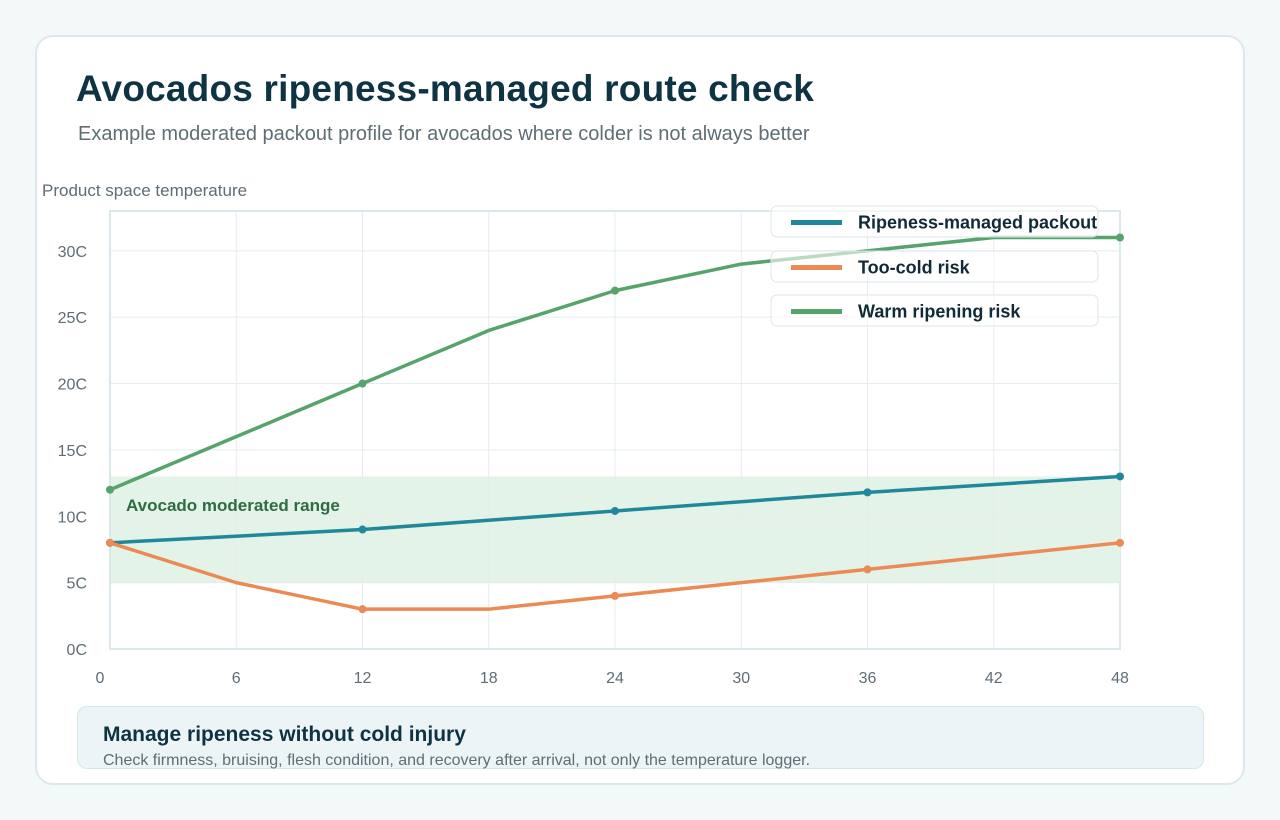  I want to click on x-tick-label: 30, so click(741, 678).